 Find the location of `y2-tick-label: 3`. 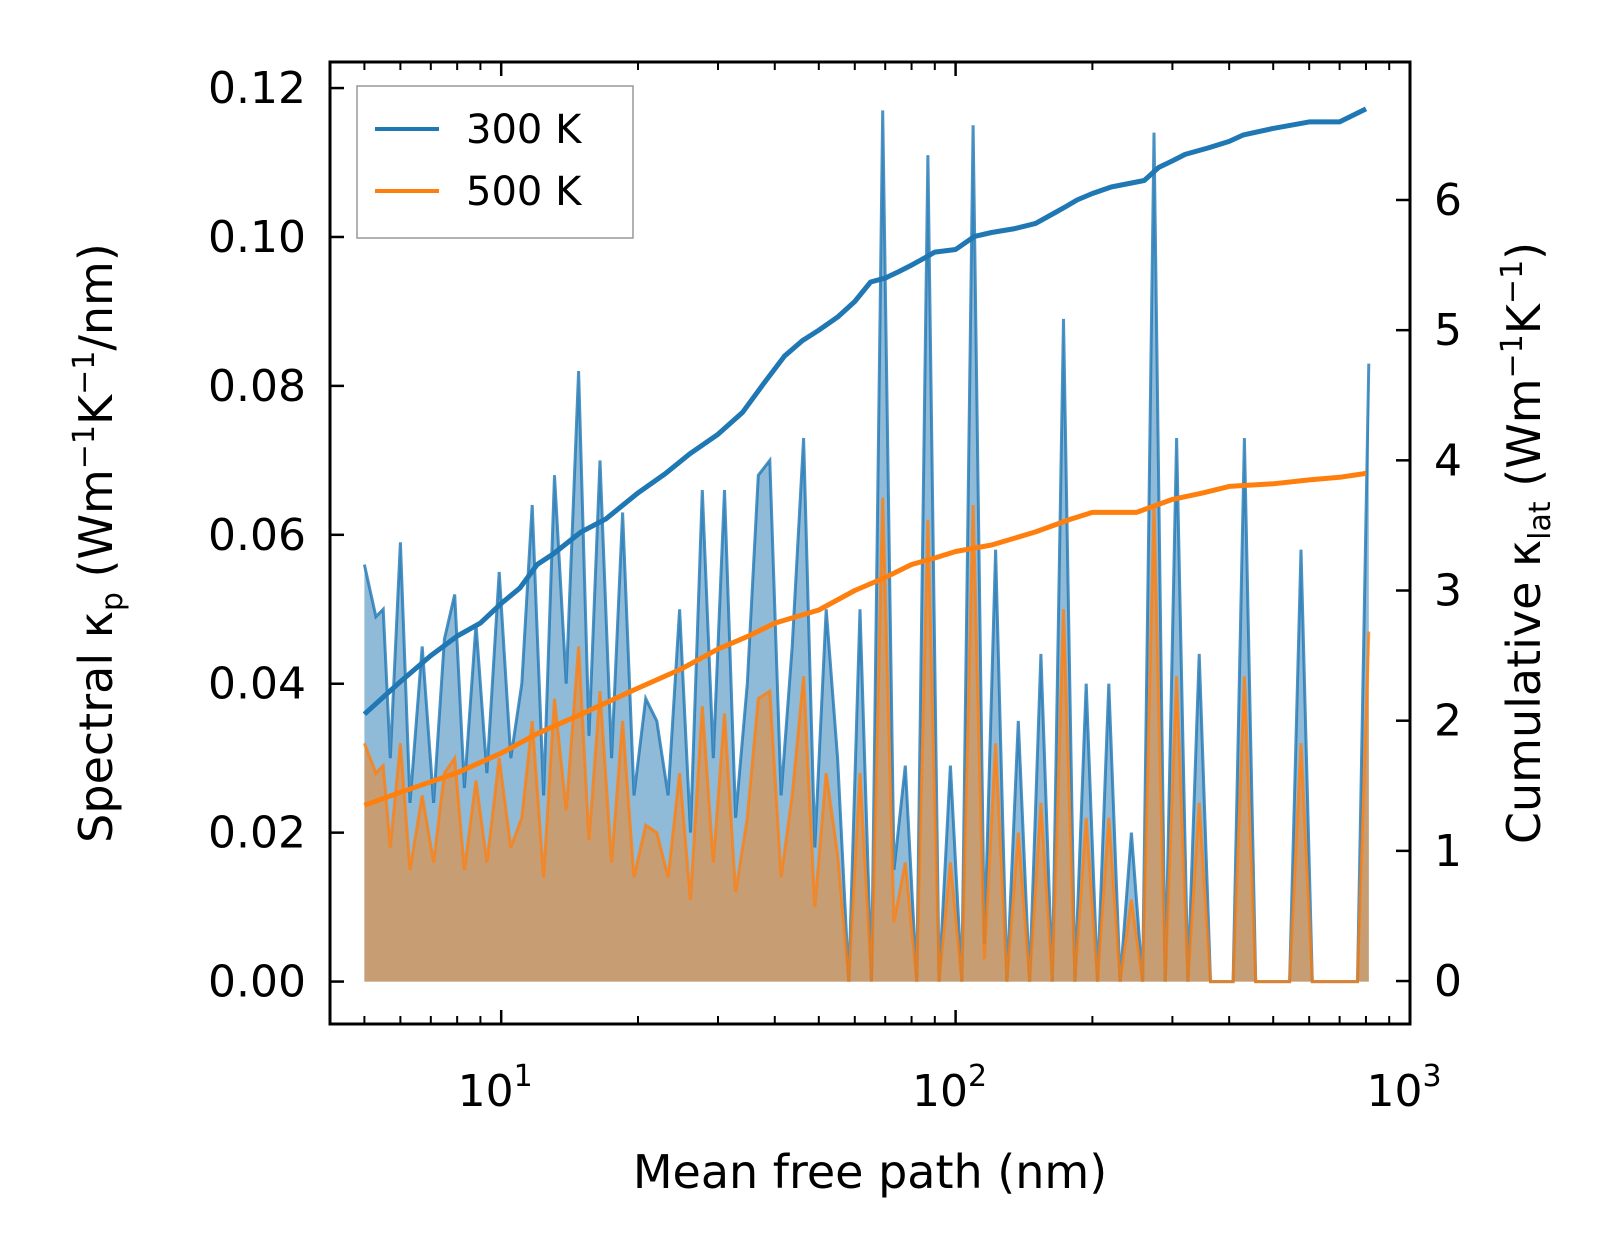

y2-tick-label: 3 is located at coordinates (1448, 591).